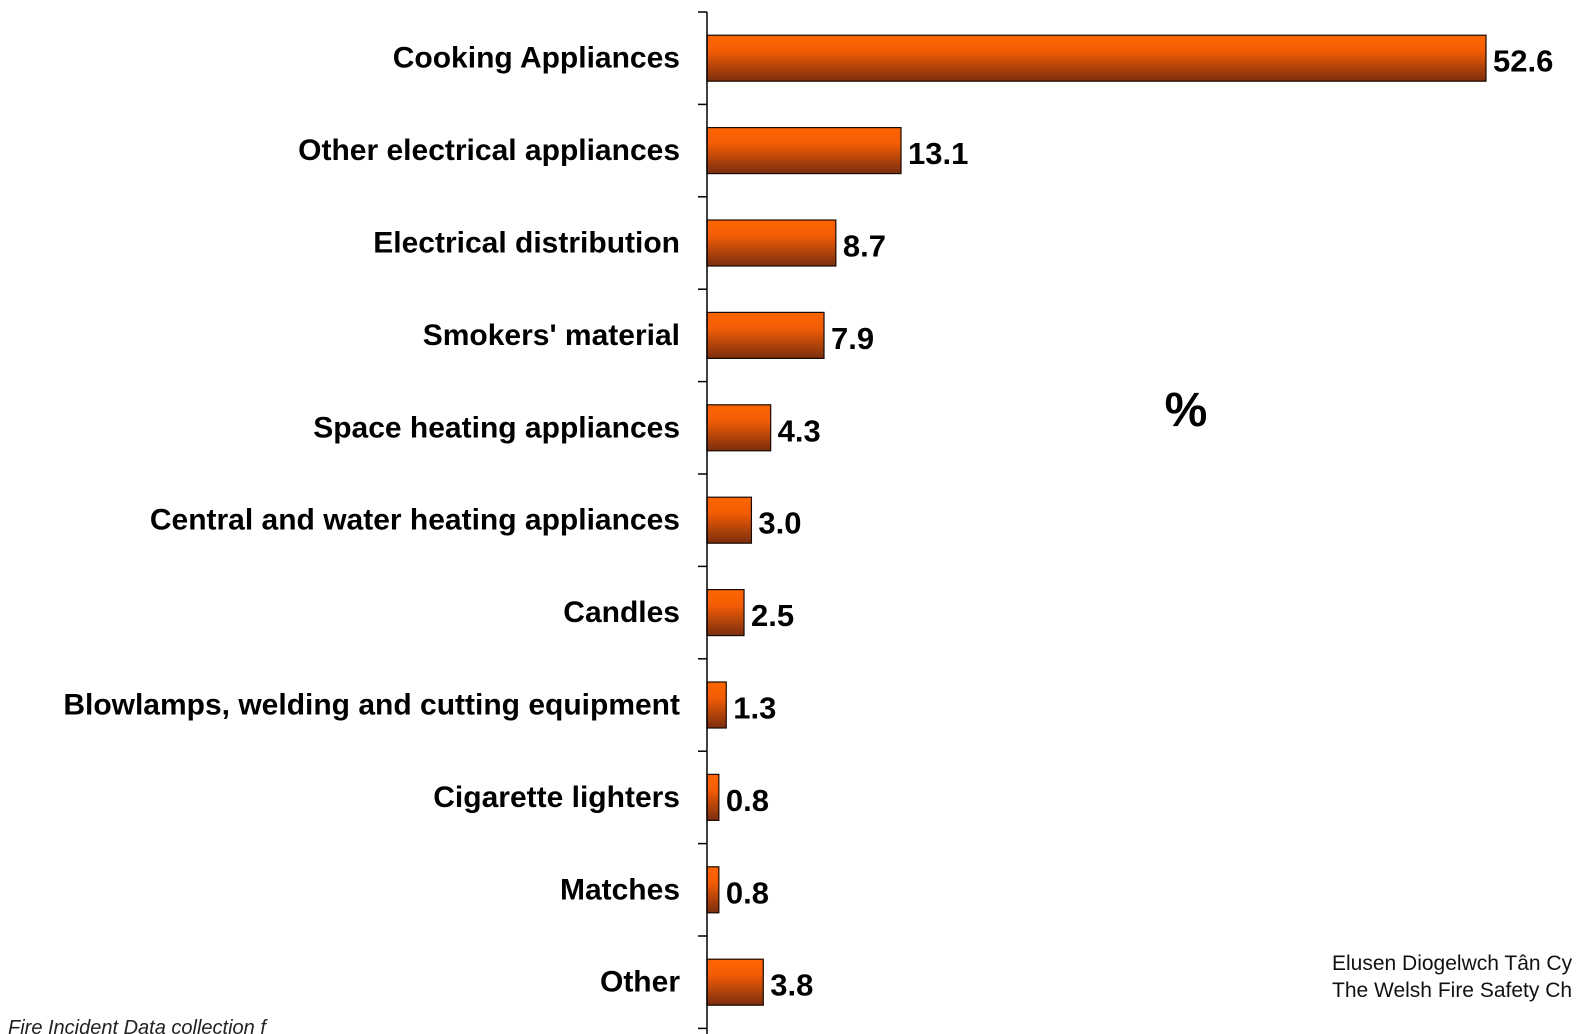  What do you see at coordinates (852, 338) in the screenshot?
I see `data-label: 7.9` at bounding box center [852, 338].